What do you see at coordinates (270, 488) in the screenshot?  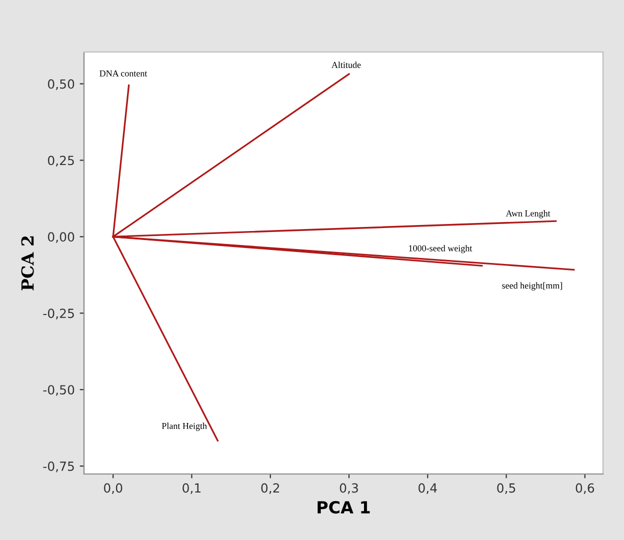 I see `x-tick-label: 0,2` at bounding box center [270, 488].